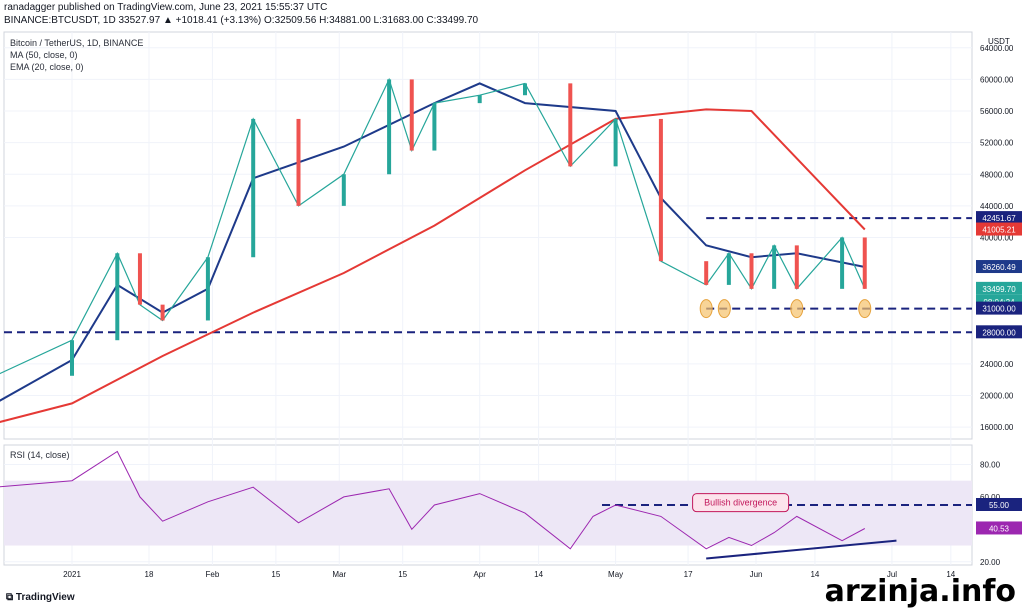  What do you see at coordinates (999, 41) in the screenshot?
I see `currency-label: USDT` at bounding box center [999, 41].